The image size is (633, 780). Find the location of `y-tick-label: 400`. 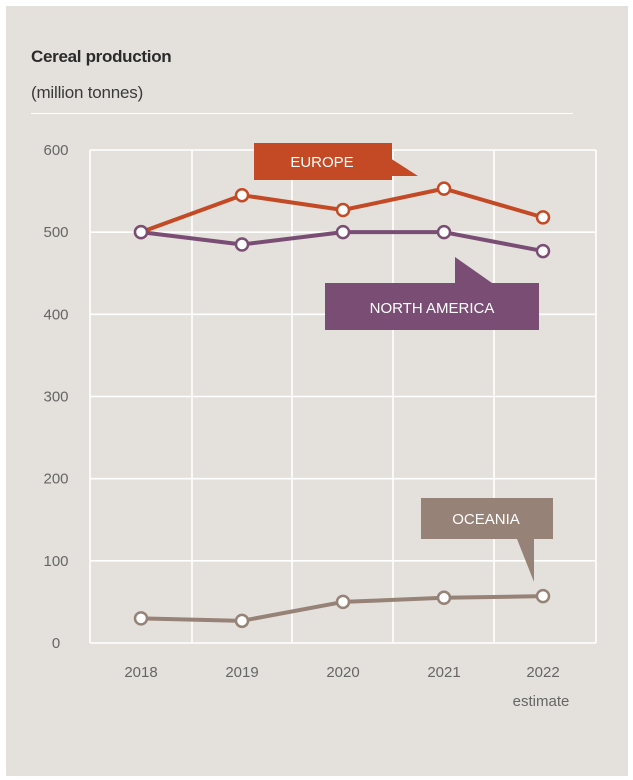

y-tick-label: 400 is located at coordinates (55, 314).